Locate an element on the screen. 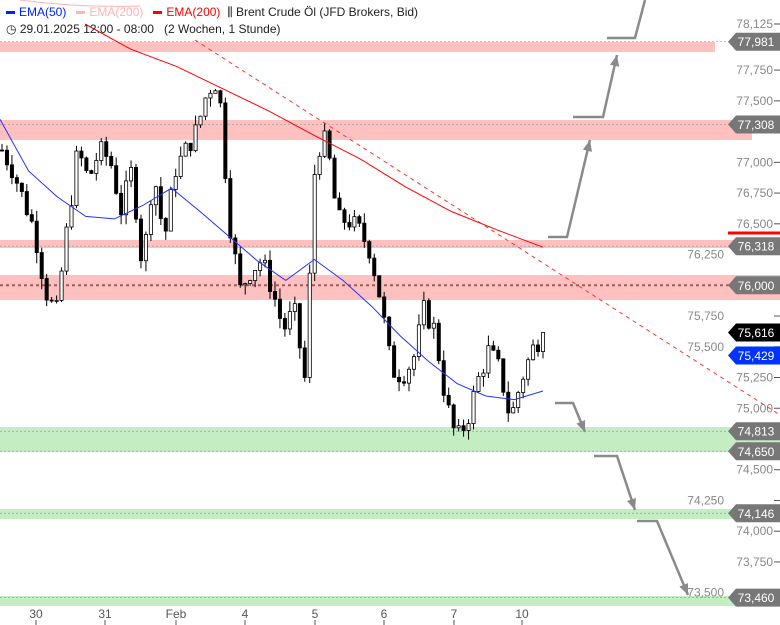 Image resolution: width=780 pixels, height=625 pixels. ema50-price-tag: 75,429 is located at coordinates (754, 355).